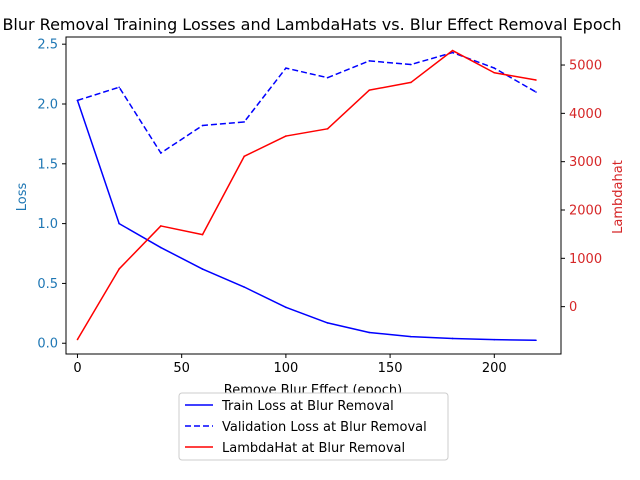  I want to click on x-tick-label: 100, so click(285, 368).